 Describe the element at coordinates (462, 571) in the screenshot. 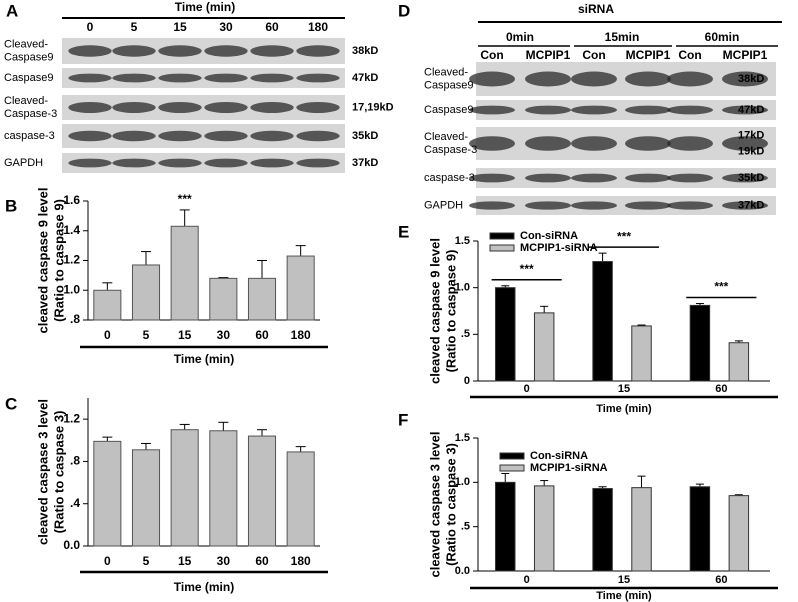

I see `y-tick-label: 0.0` at that location.